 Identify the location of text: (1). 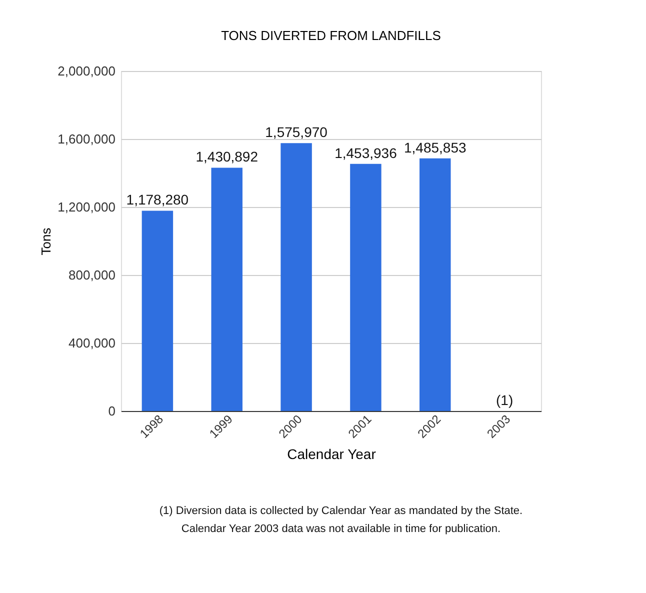
(505, 400).